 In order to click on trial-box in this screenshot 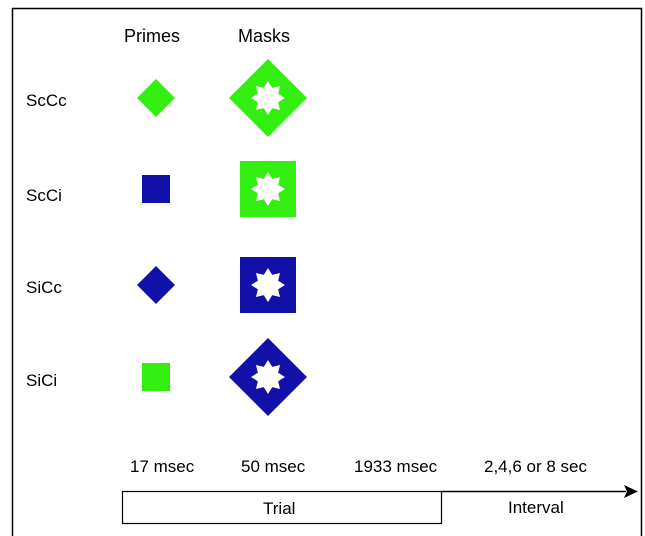, I will do `click(282, 507)`.